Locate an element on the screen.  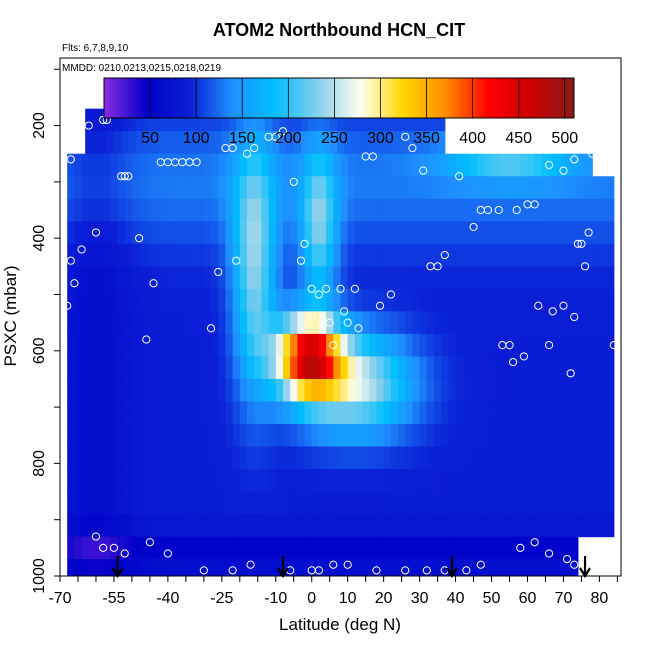
colorbar-tick-label: 250 is located at coordinates (334, 138).